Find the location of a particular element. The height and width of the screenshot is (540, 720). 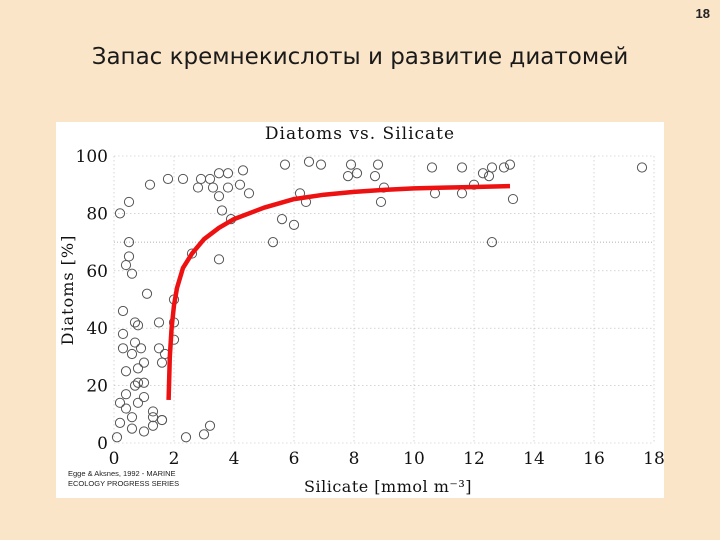

x-tick-label: 16 is located at coordinates (594, 459).